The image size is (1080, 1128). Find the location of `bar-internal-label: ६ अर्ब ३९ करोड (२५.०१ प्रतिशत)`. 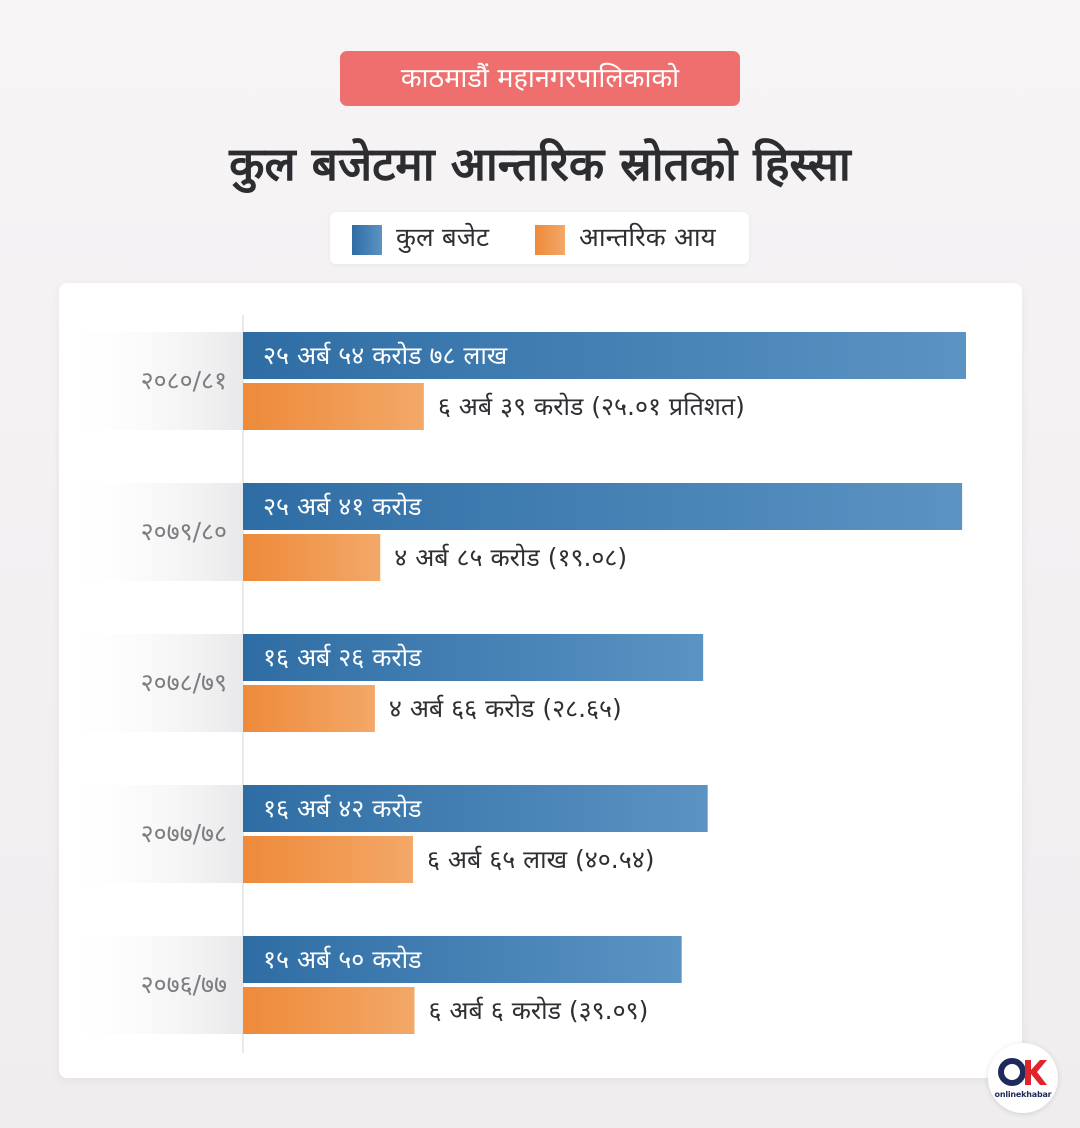

bar-internal-label: ६ अर्ब ३९ करोड (२५.०१ प्रतिशत) is located at coordinates (591, 406).